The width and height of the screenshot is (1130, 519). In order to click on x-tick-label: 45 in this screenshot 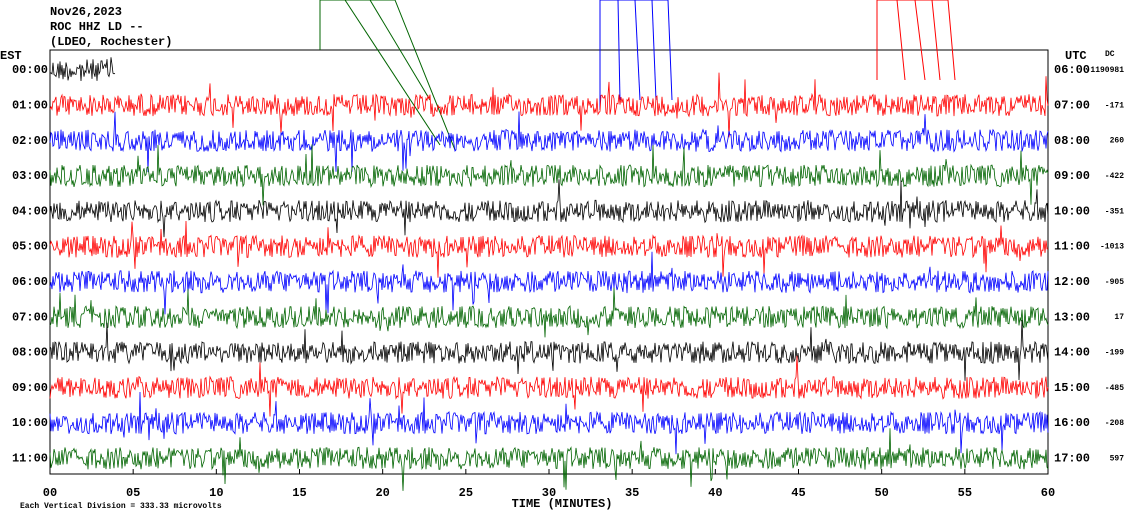, I will do `click(798, 493)`.